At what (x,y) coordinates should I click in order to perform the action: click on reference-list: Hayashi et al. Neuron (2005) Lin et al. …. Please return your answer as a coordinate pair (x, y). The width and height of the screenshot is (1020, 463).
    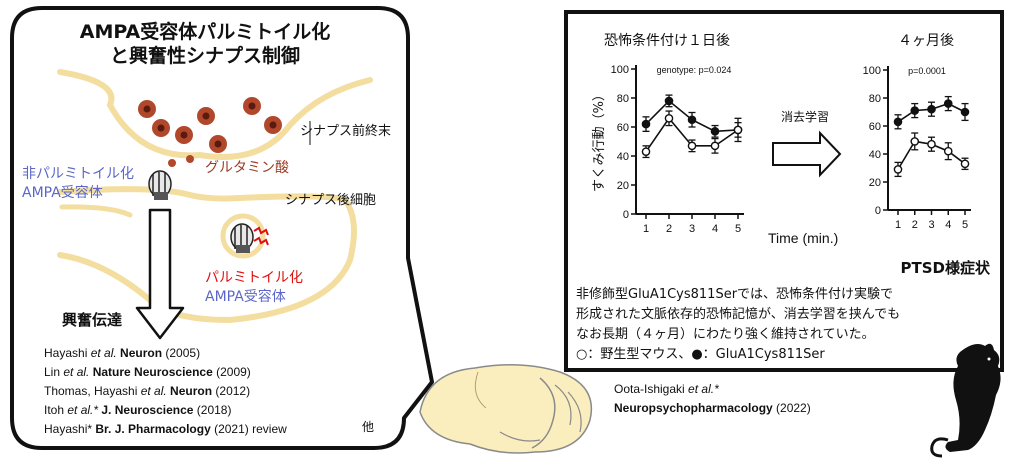
    Looking at the image, I should click on (209, 391).